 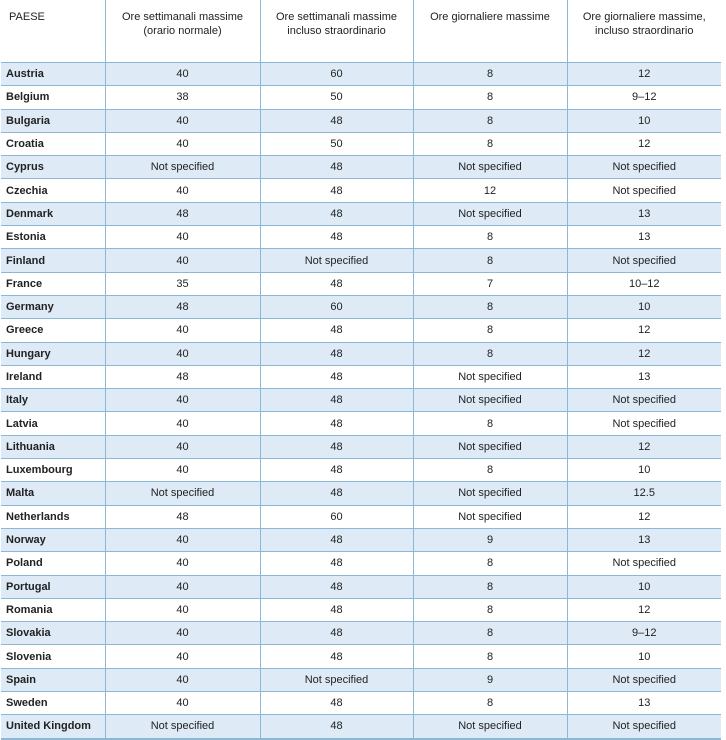 I want to click on table-row: Greece 40 48 8 12, so click(x=361, y=330).